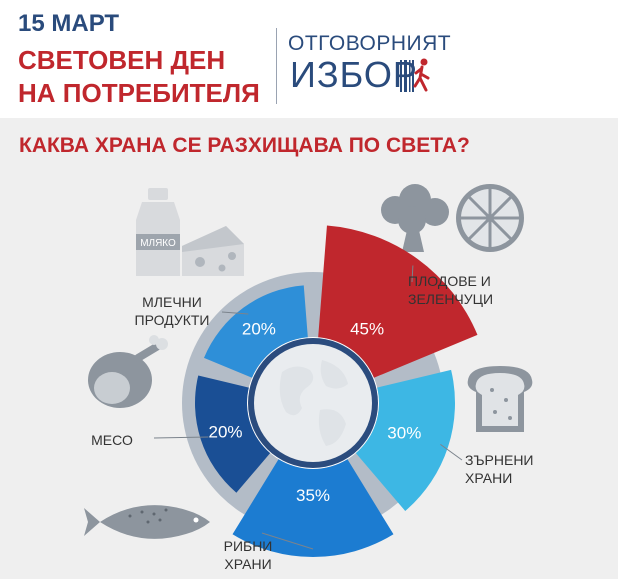 This screenshot has height=579, width=618. Describe the element at coordinates (415, 75) in the screenshot. I see `barcode-runner-icon` at that location.